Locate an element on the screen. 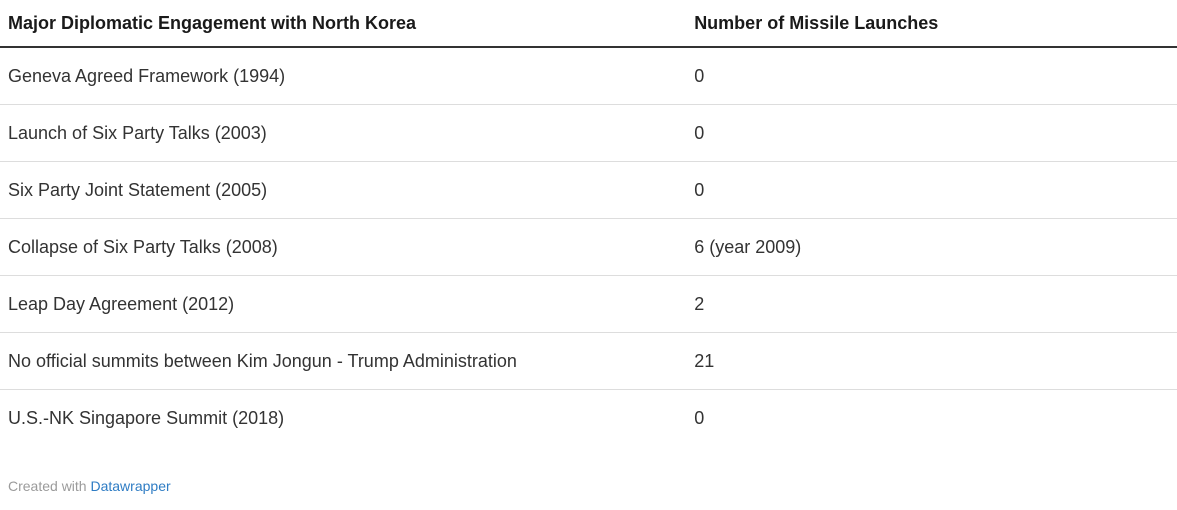 Image resolution: width=1177 pixels, height=510 pixels. column-header-launches: Number of Missile Launches is located at coordinates (931, 24).